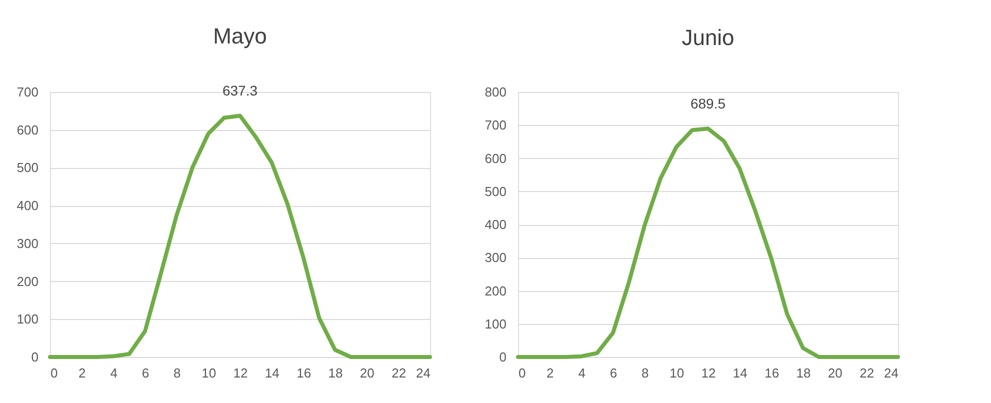 This screenshot has height=403, width=991. Describe the element at coordinates (708, 104) in the screenshot. I see `data-label: 689.5` at that location.